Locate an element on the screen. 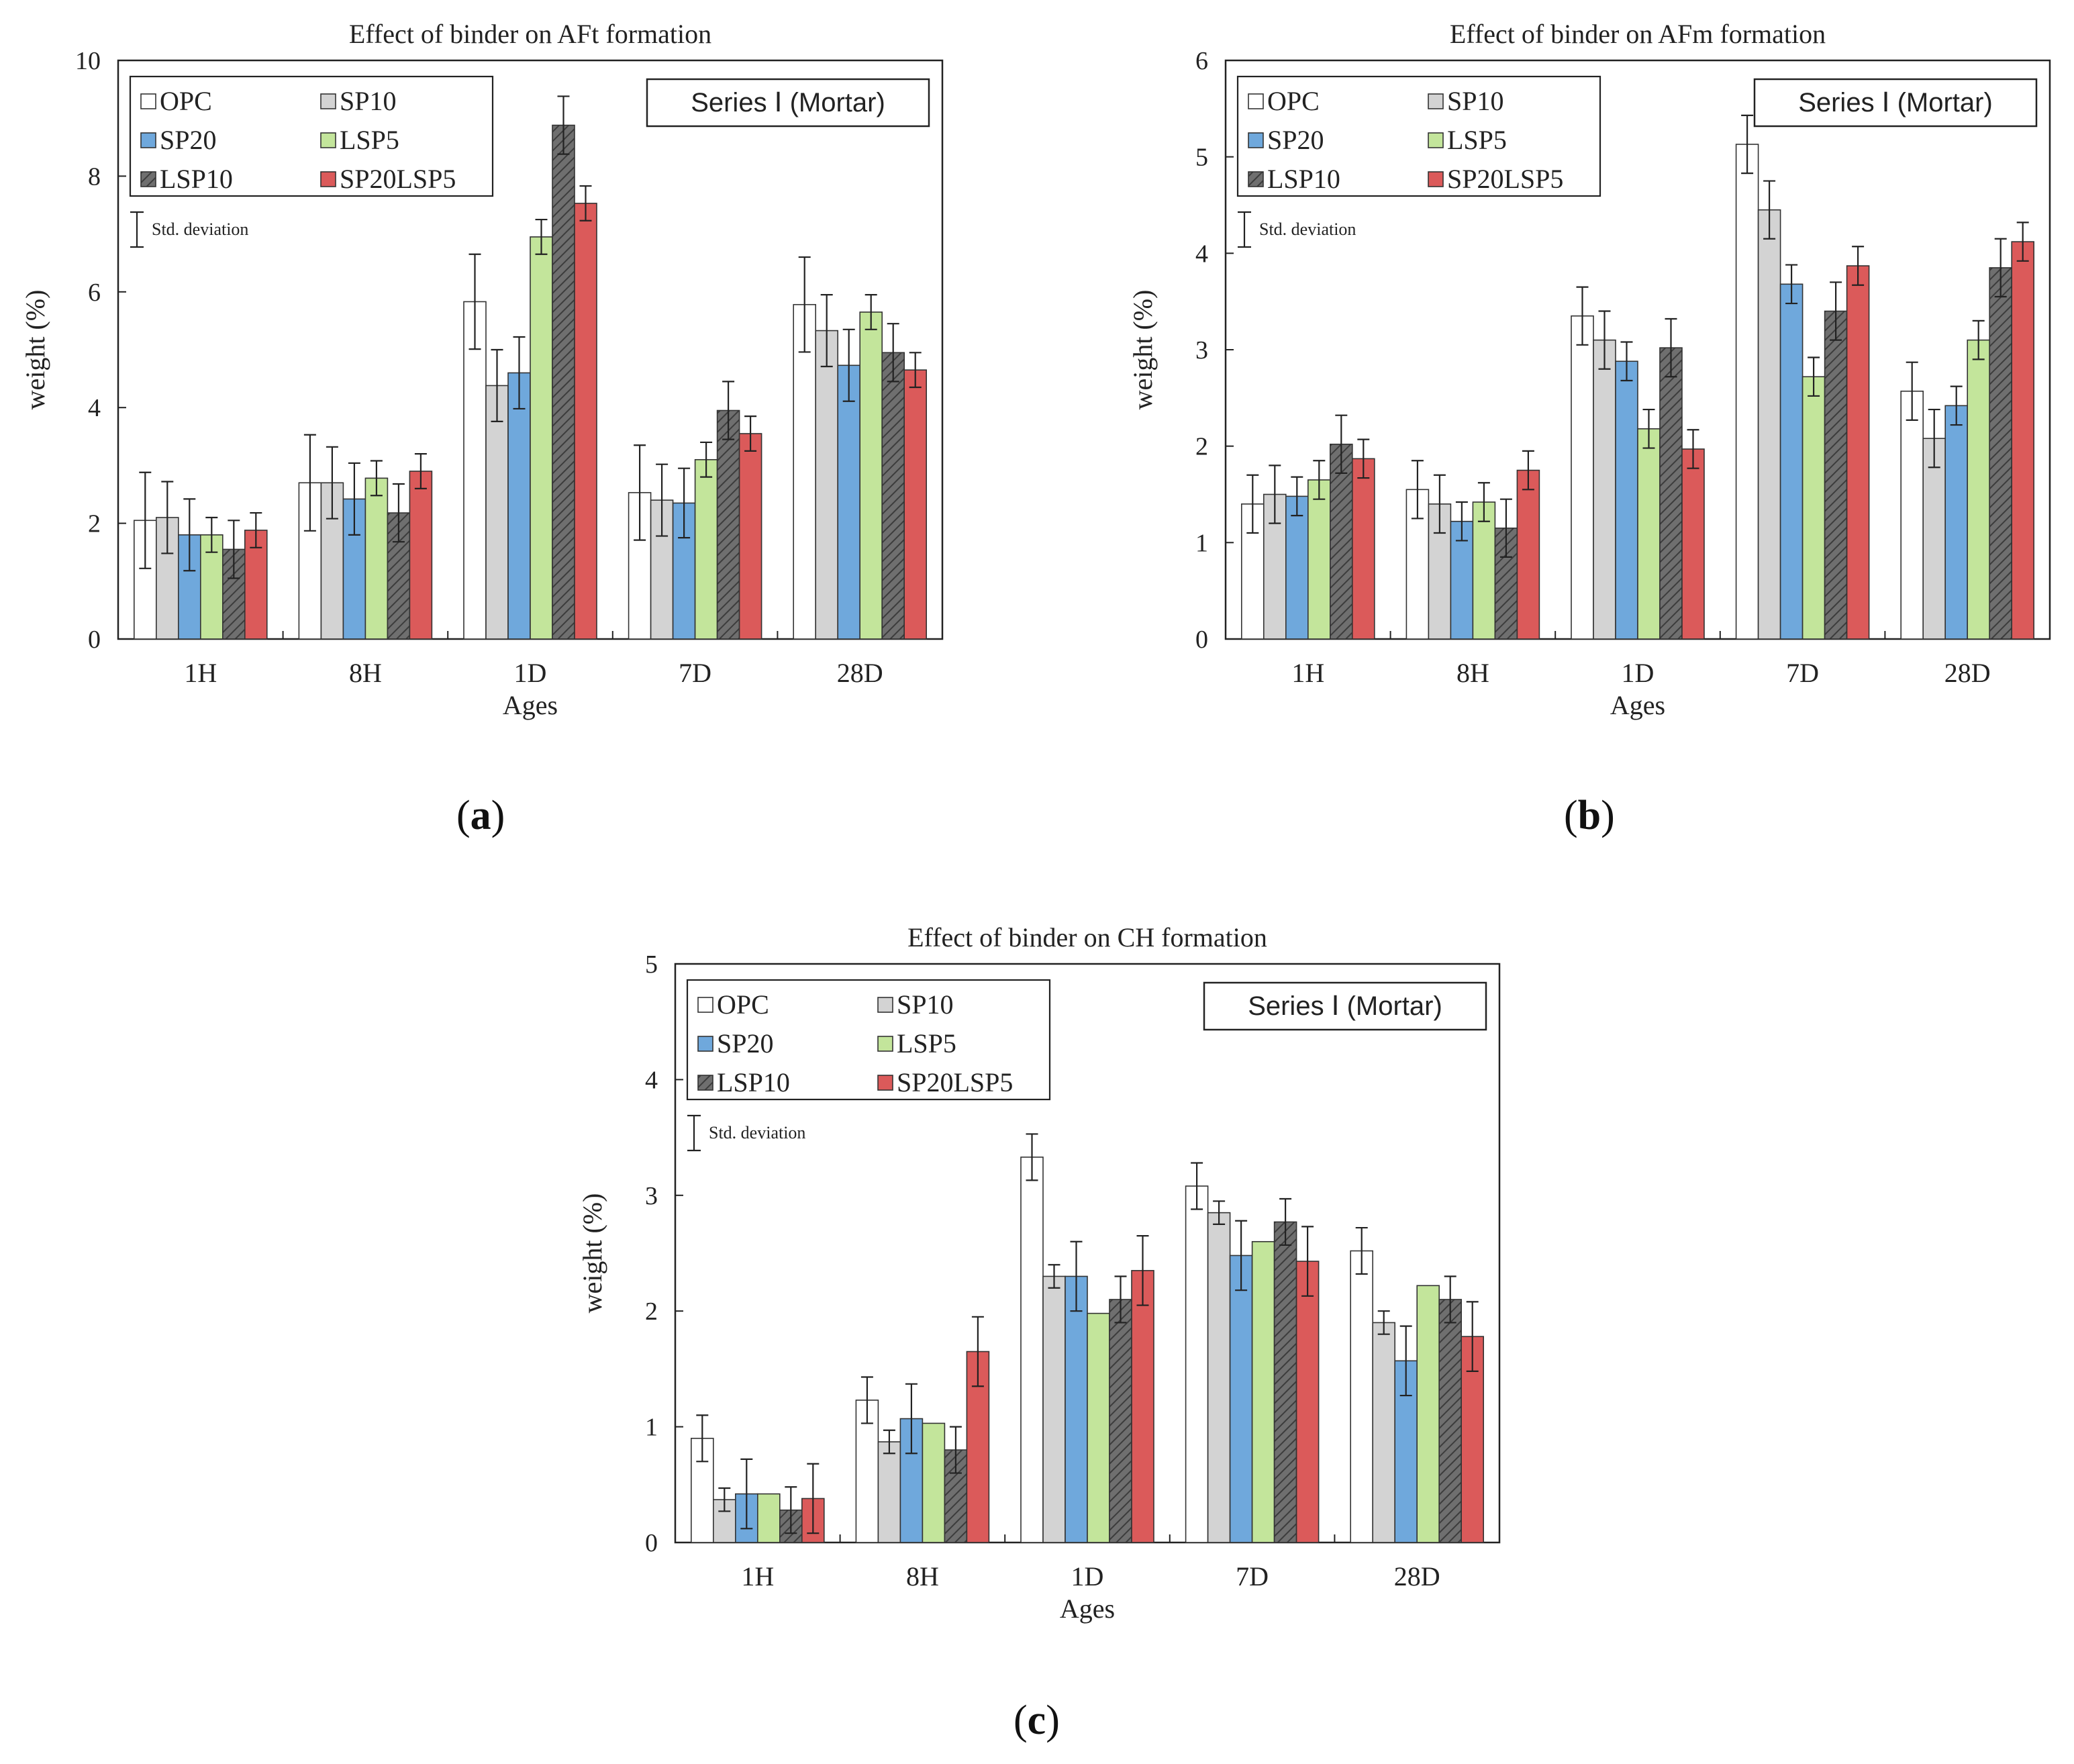 The image size is (2074, 1764). bar-sp20lsp5-28d is located at coordinates (2022, 441).